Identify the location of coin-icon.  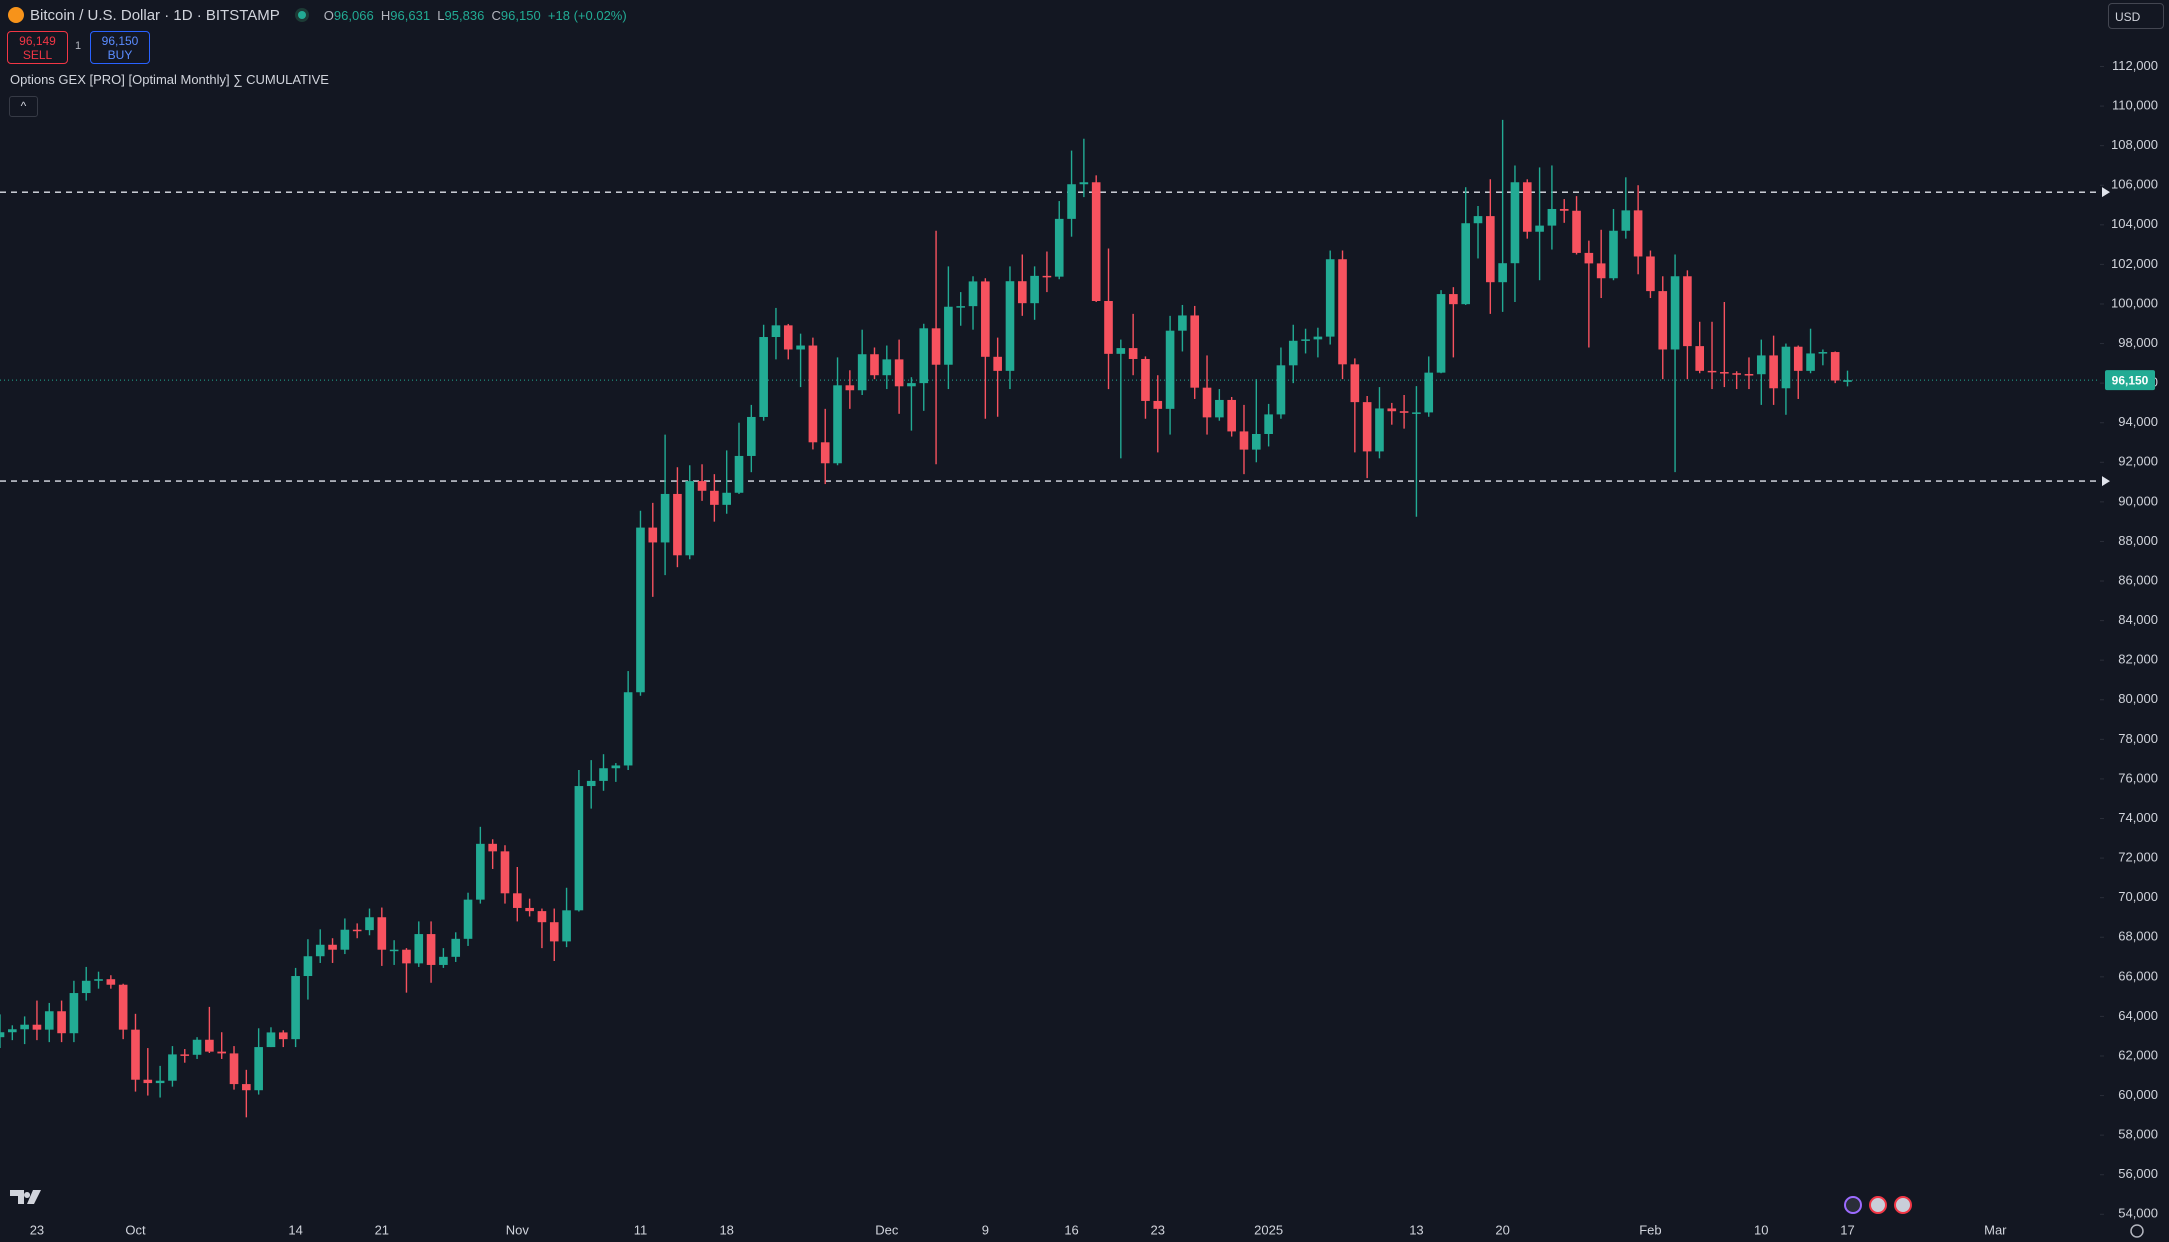
(16, 15).